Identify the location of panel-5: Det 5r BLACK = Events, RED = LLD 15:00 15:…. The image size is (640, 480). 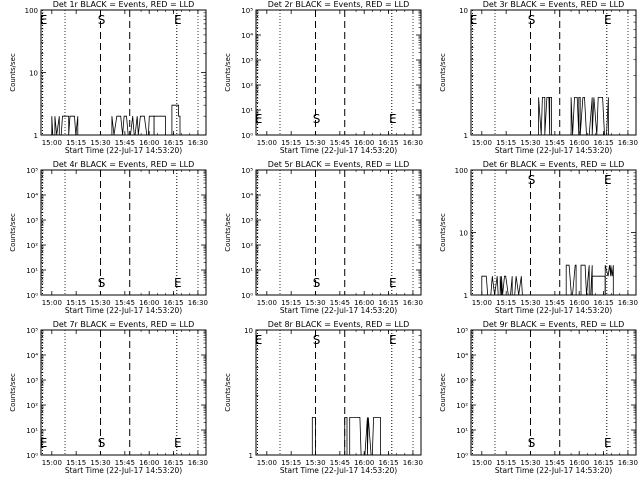
(323, 237).